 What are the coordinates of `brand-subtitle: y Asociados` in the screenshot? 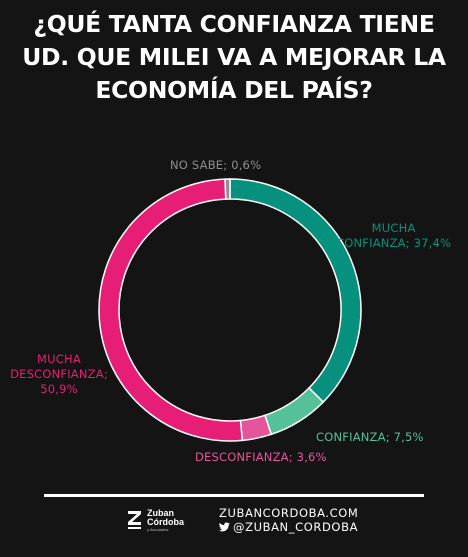 It's located at (158, 529).